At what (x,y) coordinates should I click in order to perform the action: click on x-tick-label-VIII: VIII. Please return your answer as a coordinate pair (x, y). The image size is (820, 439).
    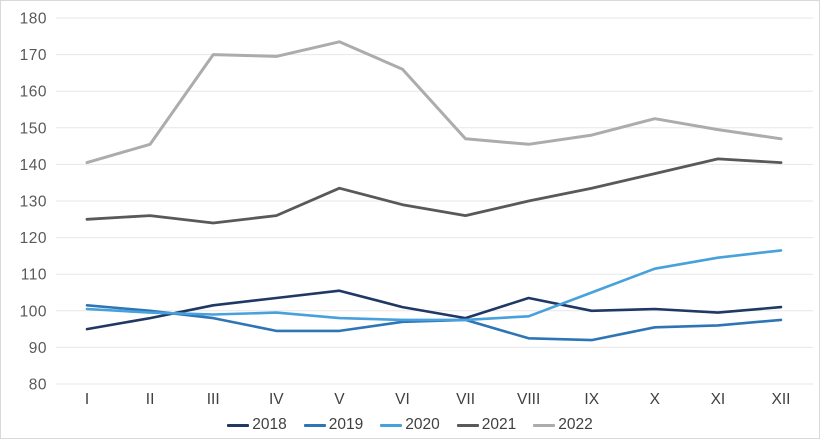
    Looking at the image, I should click on (528, 399).